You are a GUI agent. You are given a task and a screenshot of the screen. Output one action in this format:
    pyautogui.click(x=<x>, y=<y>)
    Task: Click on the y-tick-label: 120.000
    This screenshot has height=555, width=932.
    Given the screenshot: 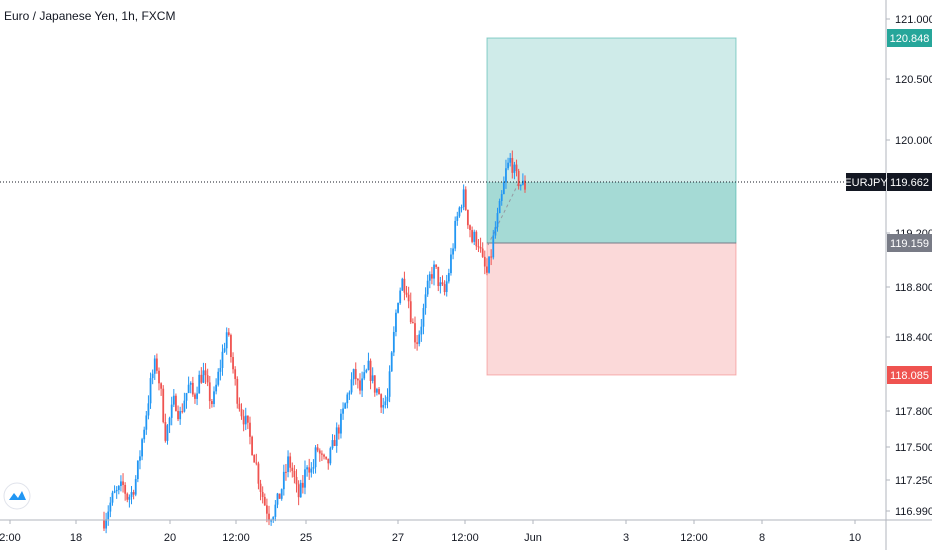 What is the action you would take?
    pyautogui.click(x=913, y=141)
    